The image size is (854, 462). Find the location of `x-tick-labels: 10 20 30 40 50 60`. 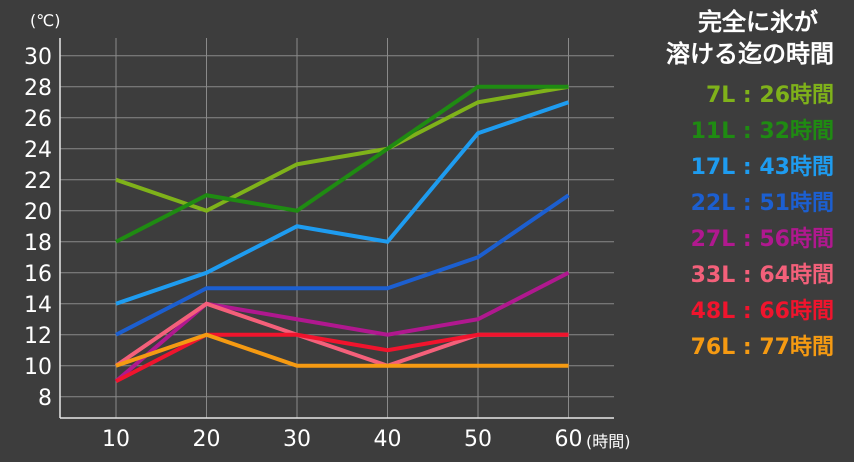

x-tick-labels: 10 20 30 40 50 60 is located at coordinates (342, 439).